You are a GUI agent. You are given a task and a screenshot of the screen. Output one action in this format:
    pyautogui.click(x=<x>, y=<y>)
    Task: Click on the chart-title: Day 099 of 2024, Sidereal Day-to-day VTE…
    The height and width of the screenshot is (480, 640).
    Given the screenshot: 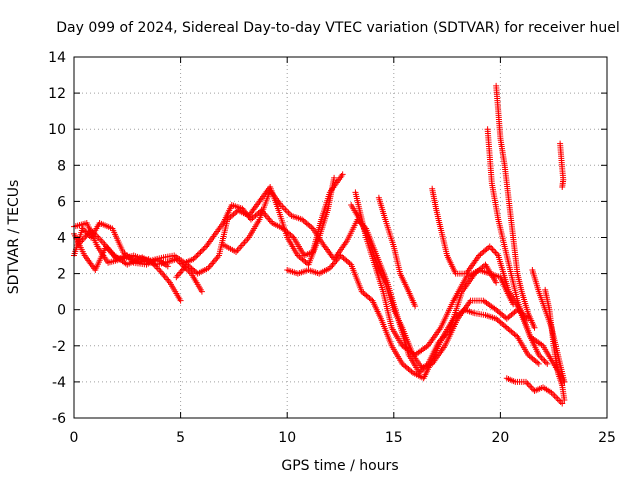 What is the action you would take?
    pyautogui.click(x=337, y=28)
    